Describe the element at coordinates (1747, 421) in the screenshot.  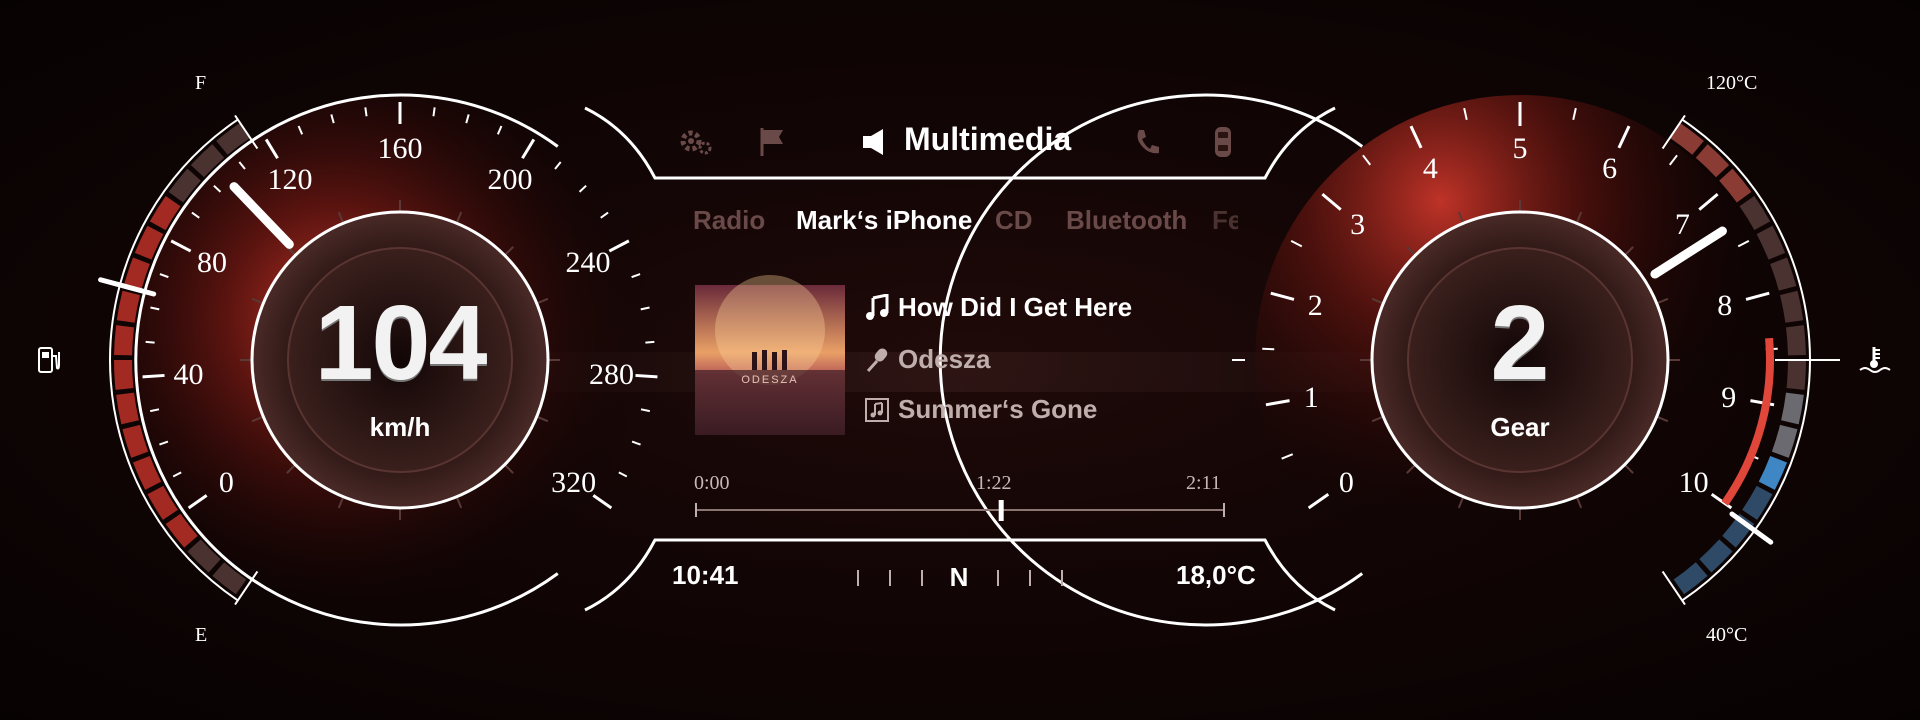
I see `redline-band` at that location.